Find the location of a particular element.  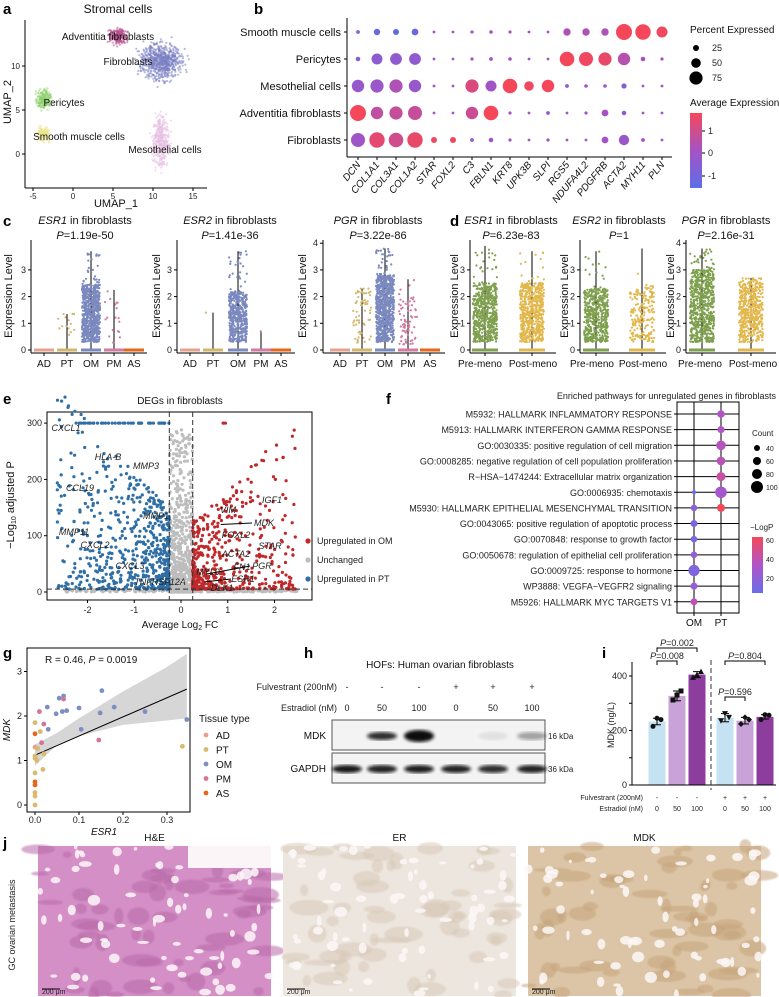

count-legend-title: Count is located at coordinates (763, 433).